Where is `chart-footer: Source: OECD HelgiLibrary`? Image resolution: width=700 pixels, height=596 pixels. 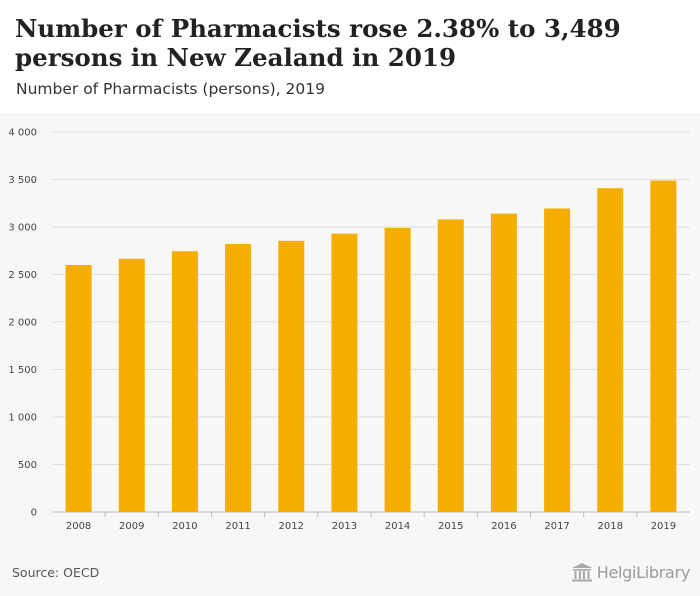
chart-footer: Source: OECD HelgiLibrary is located at coordinates (350, 574).